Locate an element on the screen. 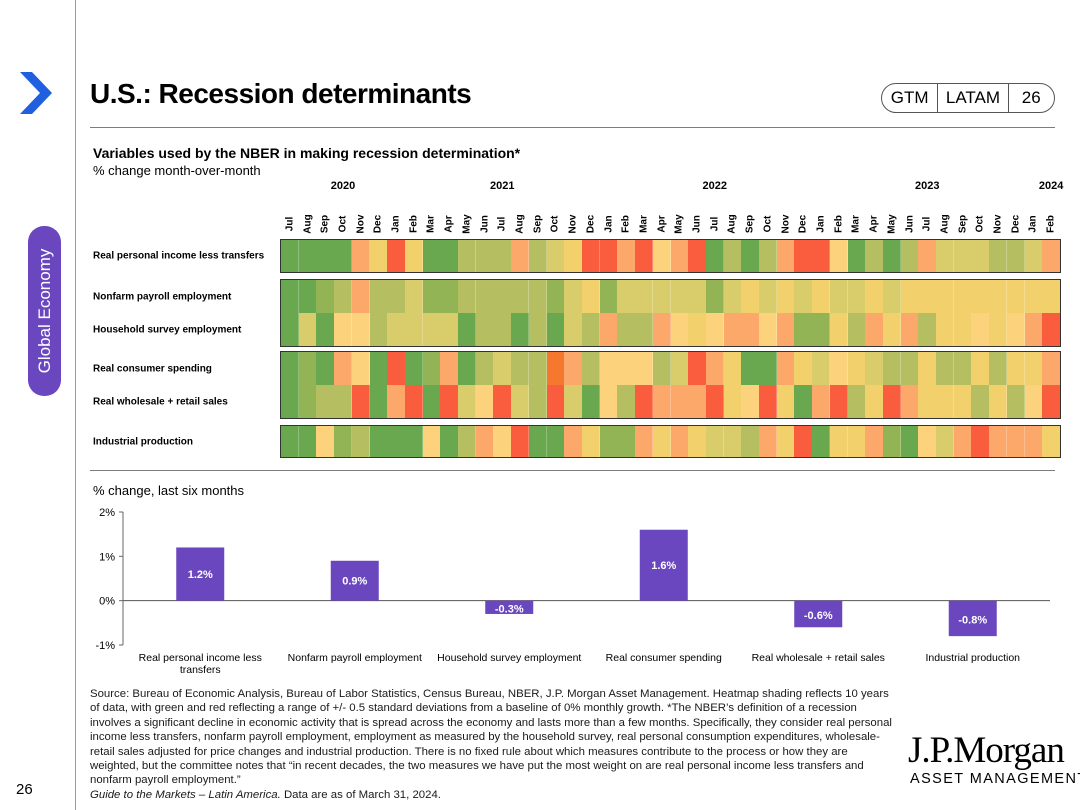 This screenshot has height=810, width=1080. page-title: U.S.: Recession determinants is located at coordinates (281, 93).